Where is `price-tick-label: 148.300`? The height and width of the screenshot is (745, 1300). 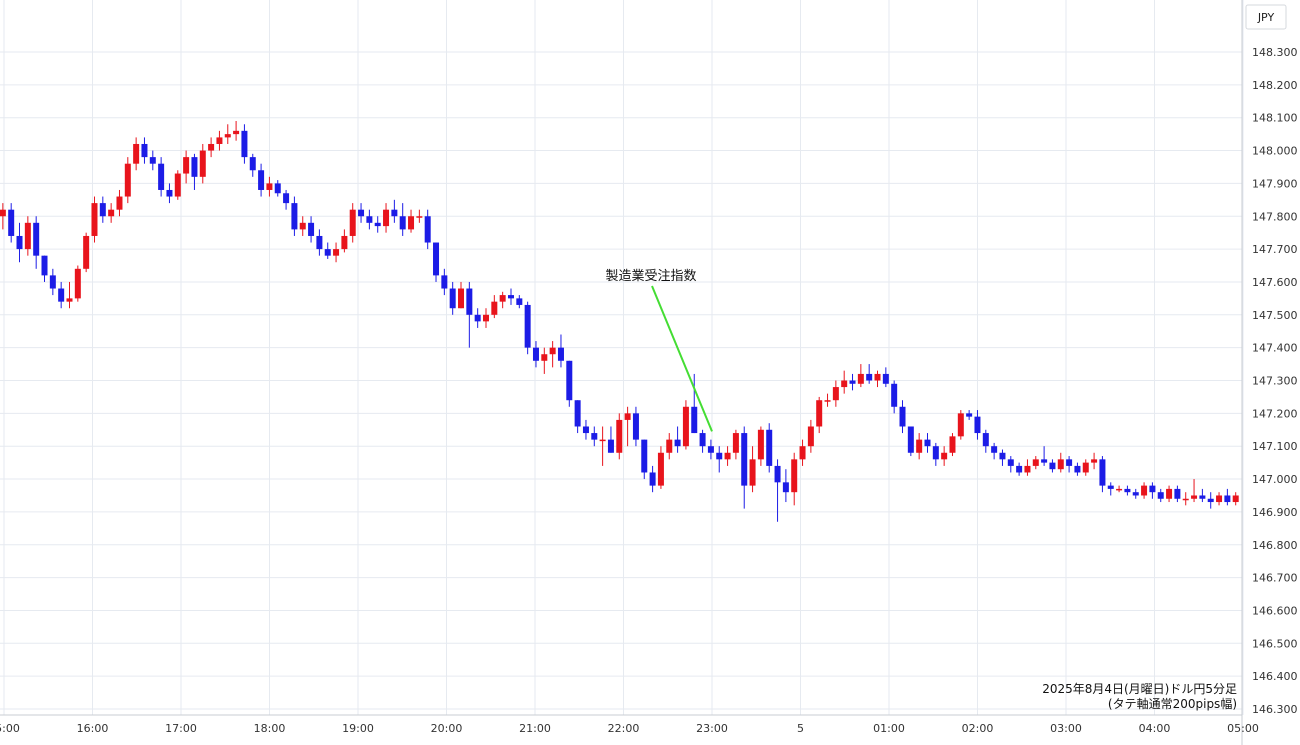
price-tick-label: 148.300 is located at coordinates (1275, 52).